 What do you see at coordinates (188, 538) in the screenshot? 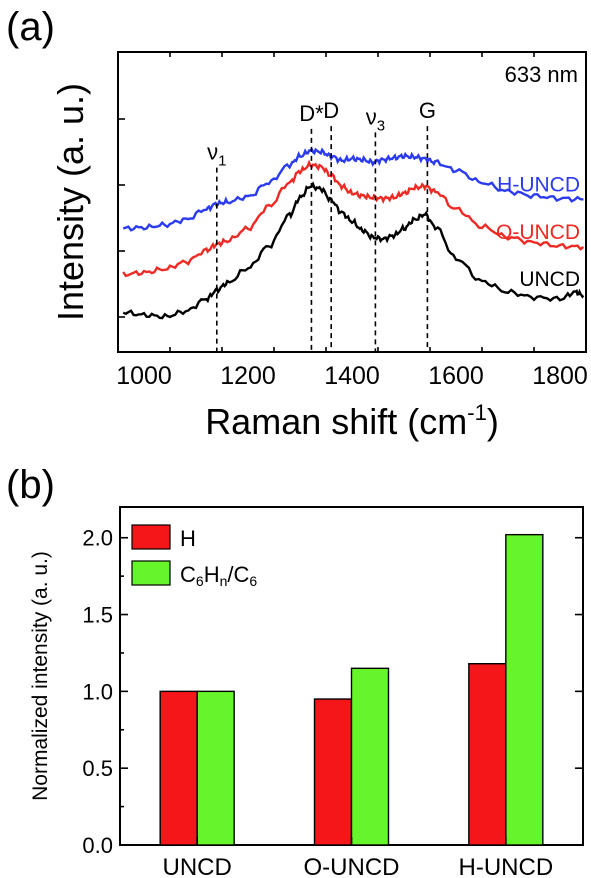
I see `legend-label-h: H` at bounding box center [188, 538].